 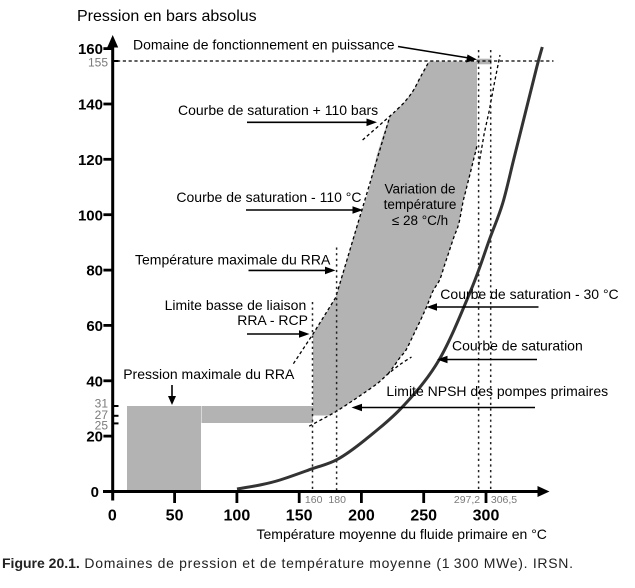 What do you see at coordinates (504, 500) in the screenshot?
I see `svg-text: 306,5` at bounding box center [504, 500].